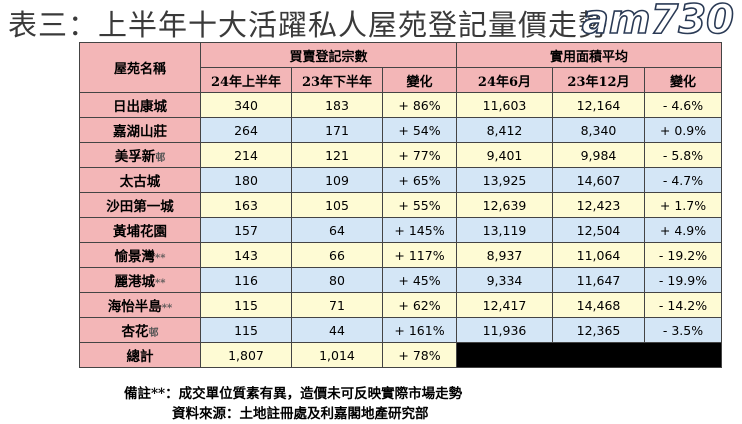  I want to click on vol-change-cell: + 86%, so click(419, 105).